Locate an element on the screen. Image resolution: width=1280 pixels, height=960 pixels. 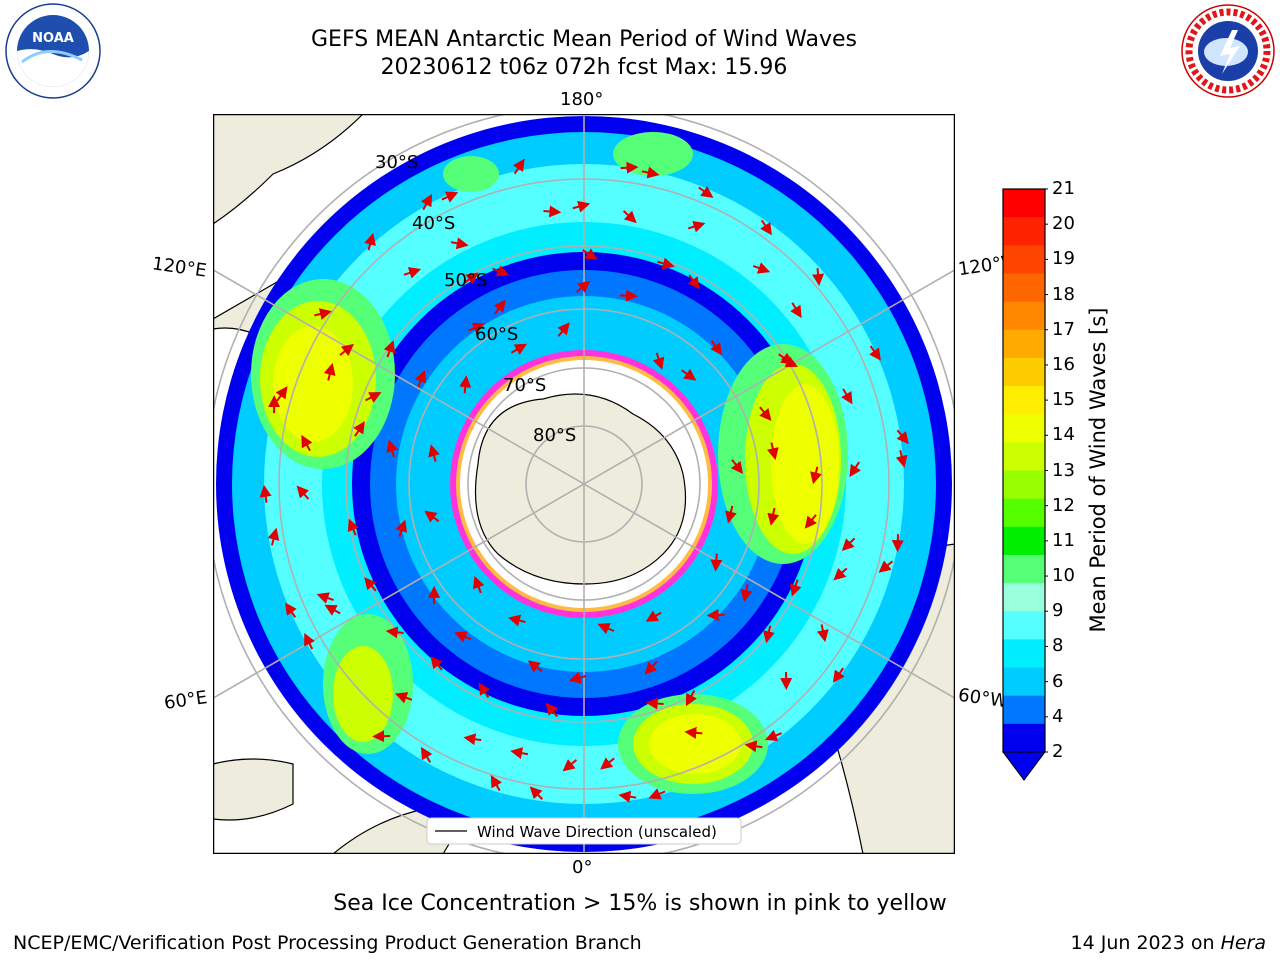
colorbar-tick-label: 18 is located at coordinates (1063, 294).